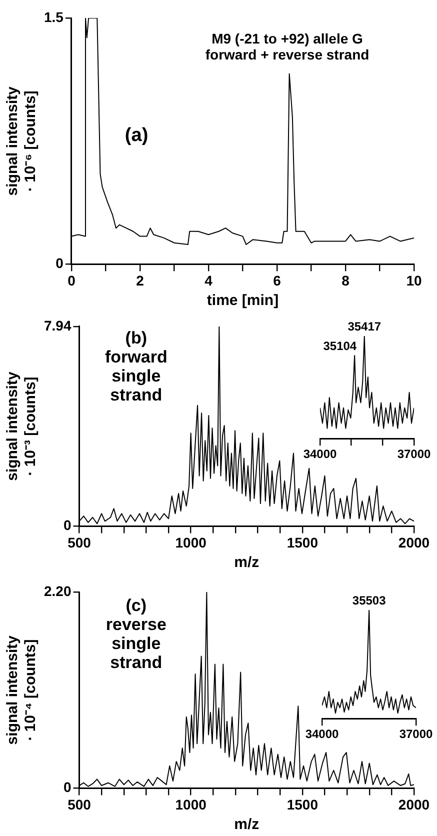 Image resolution: width=437 pixels, height=836 pixels. I want to click on x-tick-label: 6, so click(277, 280).